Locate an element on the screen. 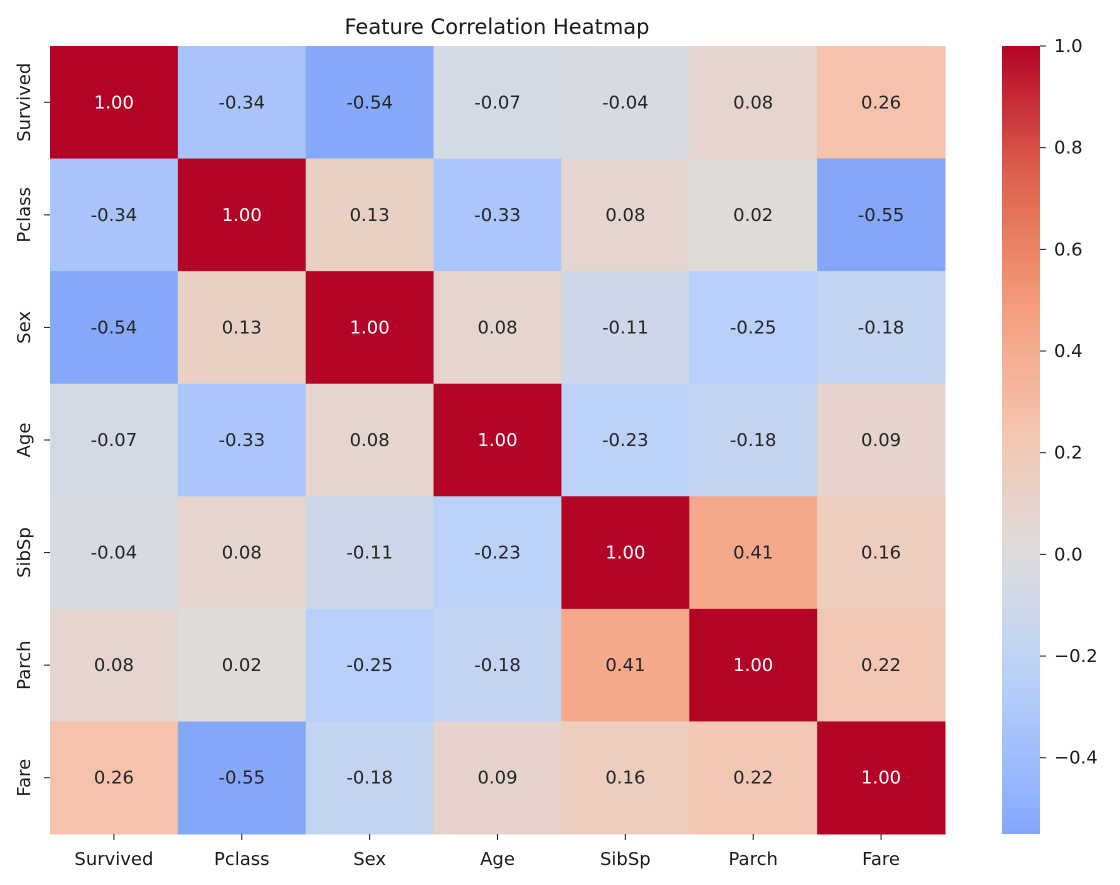 The height and width of the screenshot is (885, 1120). colorbar-tick-label: 1.0 is located at coordinates (1068, 46).